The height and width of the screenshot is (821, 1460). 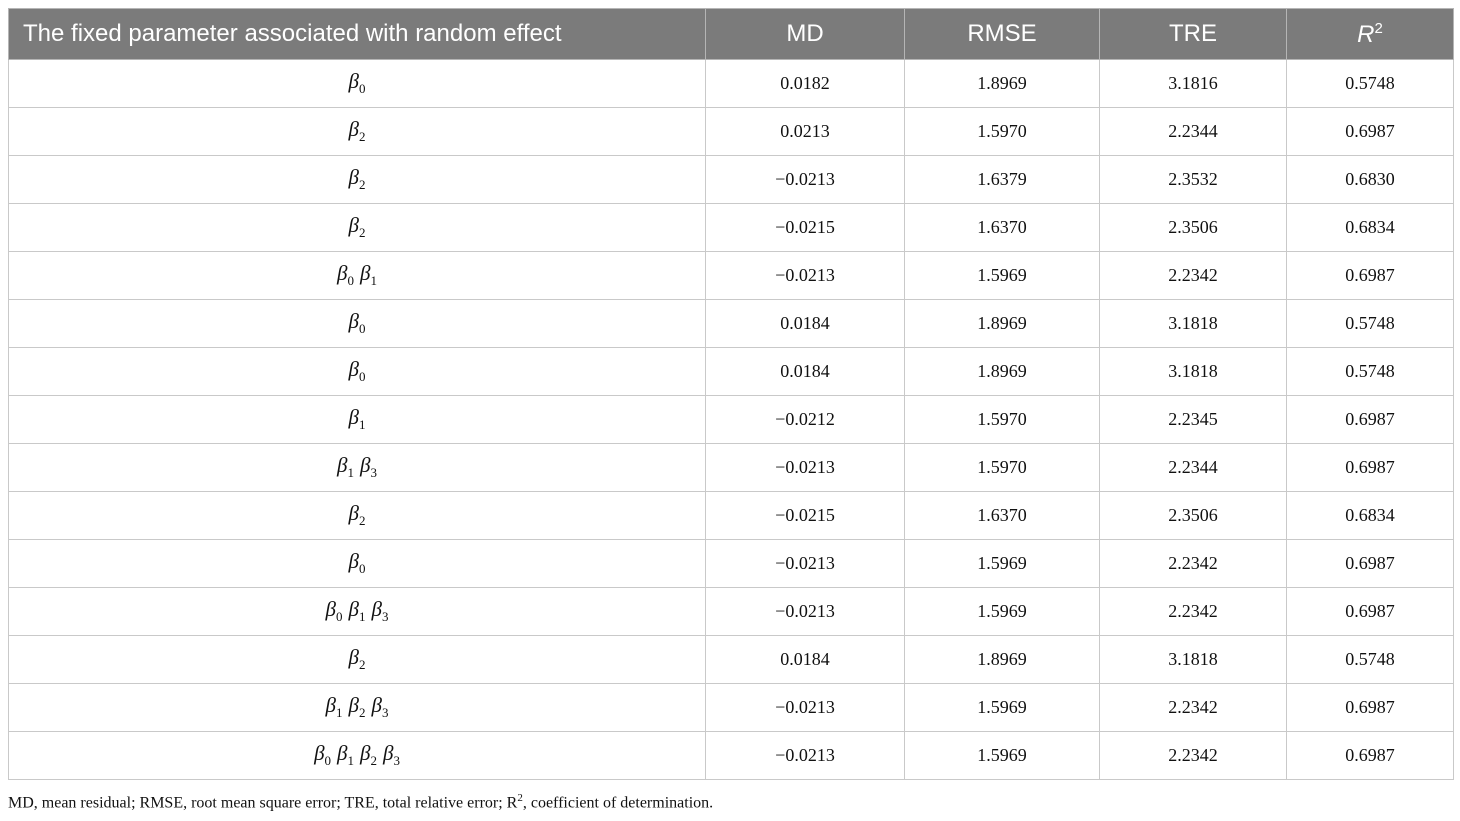 What do you see at coordinates (805, 515) in the screenshot?
I see `cell-md: −0.0215` at bounding box center [805, 515].